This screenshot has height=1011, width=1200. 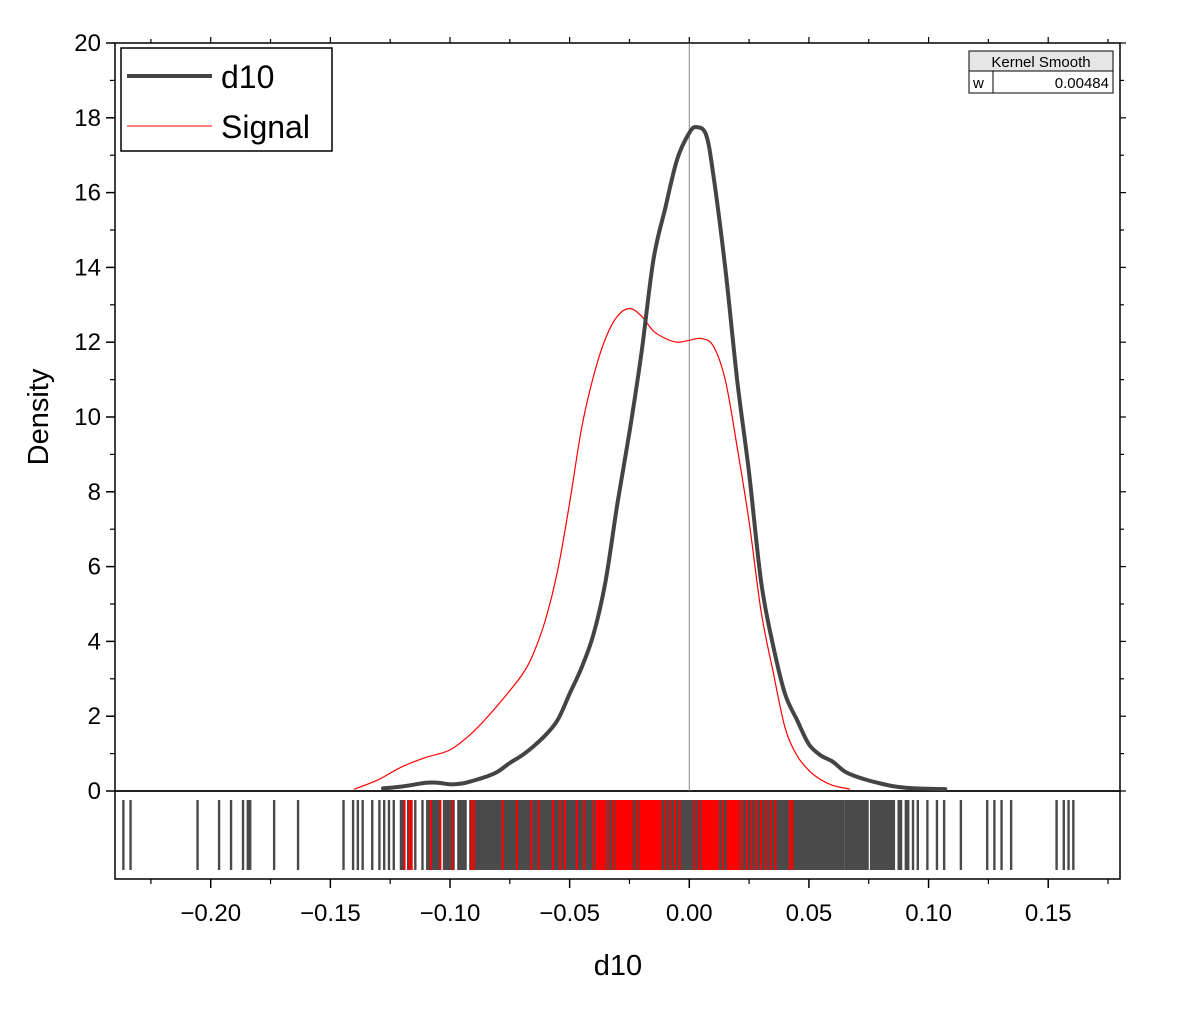 I want to click on x-tick-label: 0.05, so click(x=809, y=913).